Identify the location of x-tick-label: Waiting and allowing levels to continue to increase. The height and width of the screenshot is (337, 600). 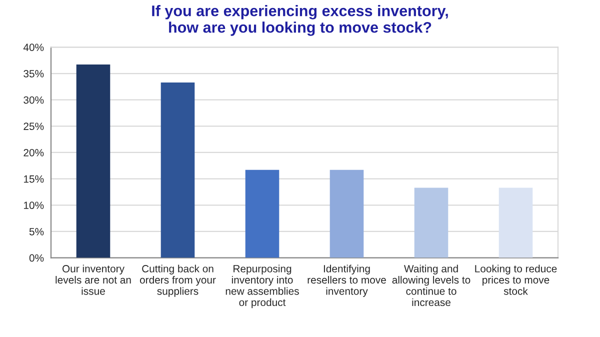
(431, 285).